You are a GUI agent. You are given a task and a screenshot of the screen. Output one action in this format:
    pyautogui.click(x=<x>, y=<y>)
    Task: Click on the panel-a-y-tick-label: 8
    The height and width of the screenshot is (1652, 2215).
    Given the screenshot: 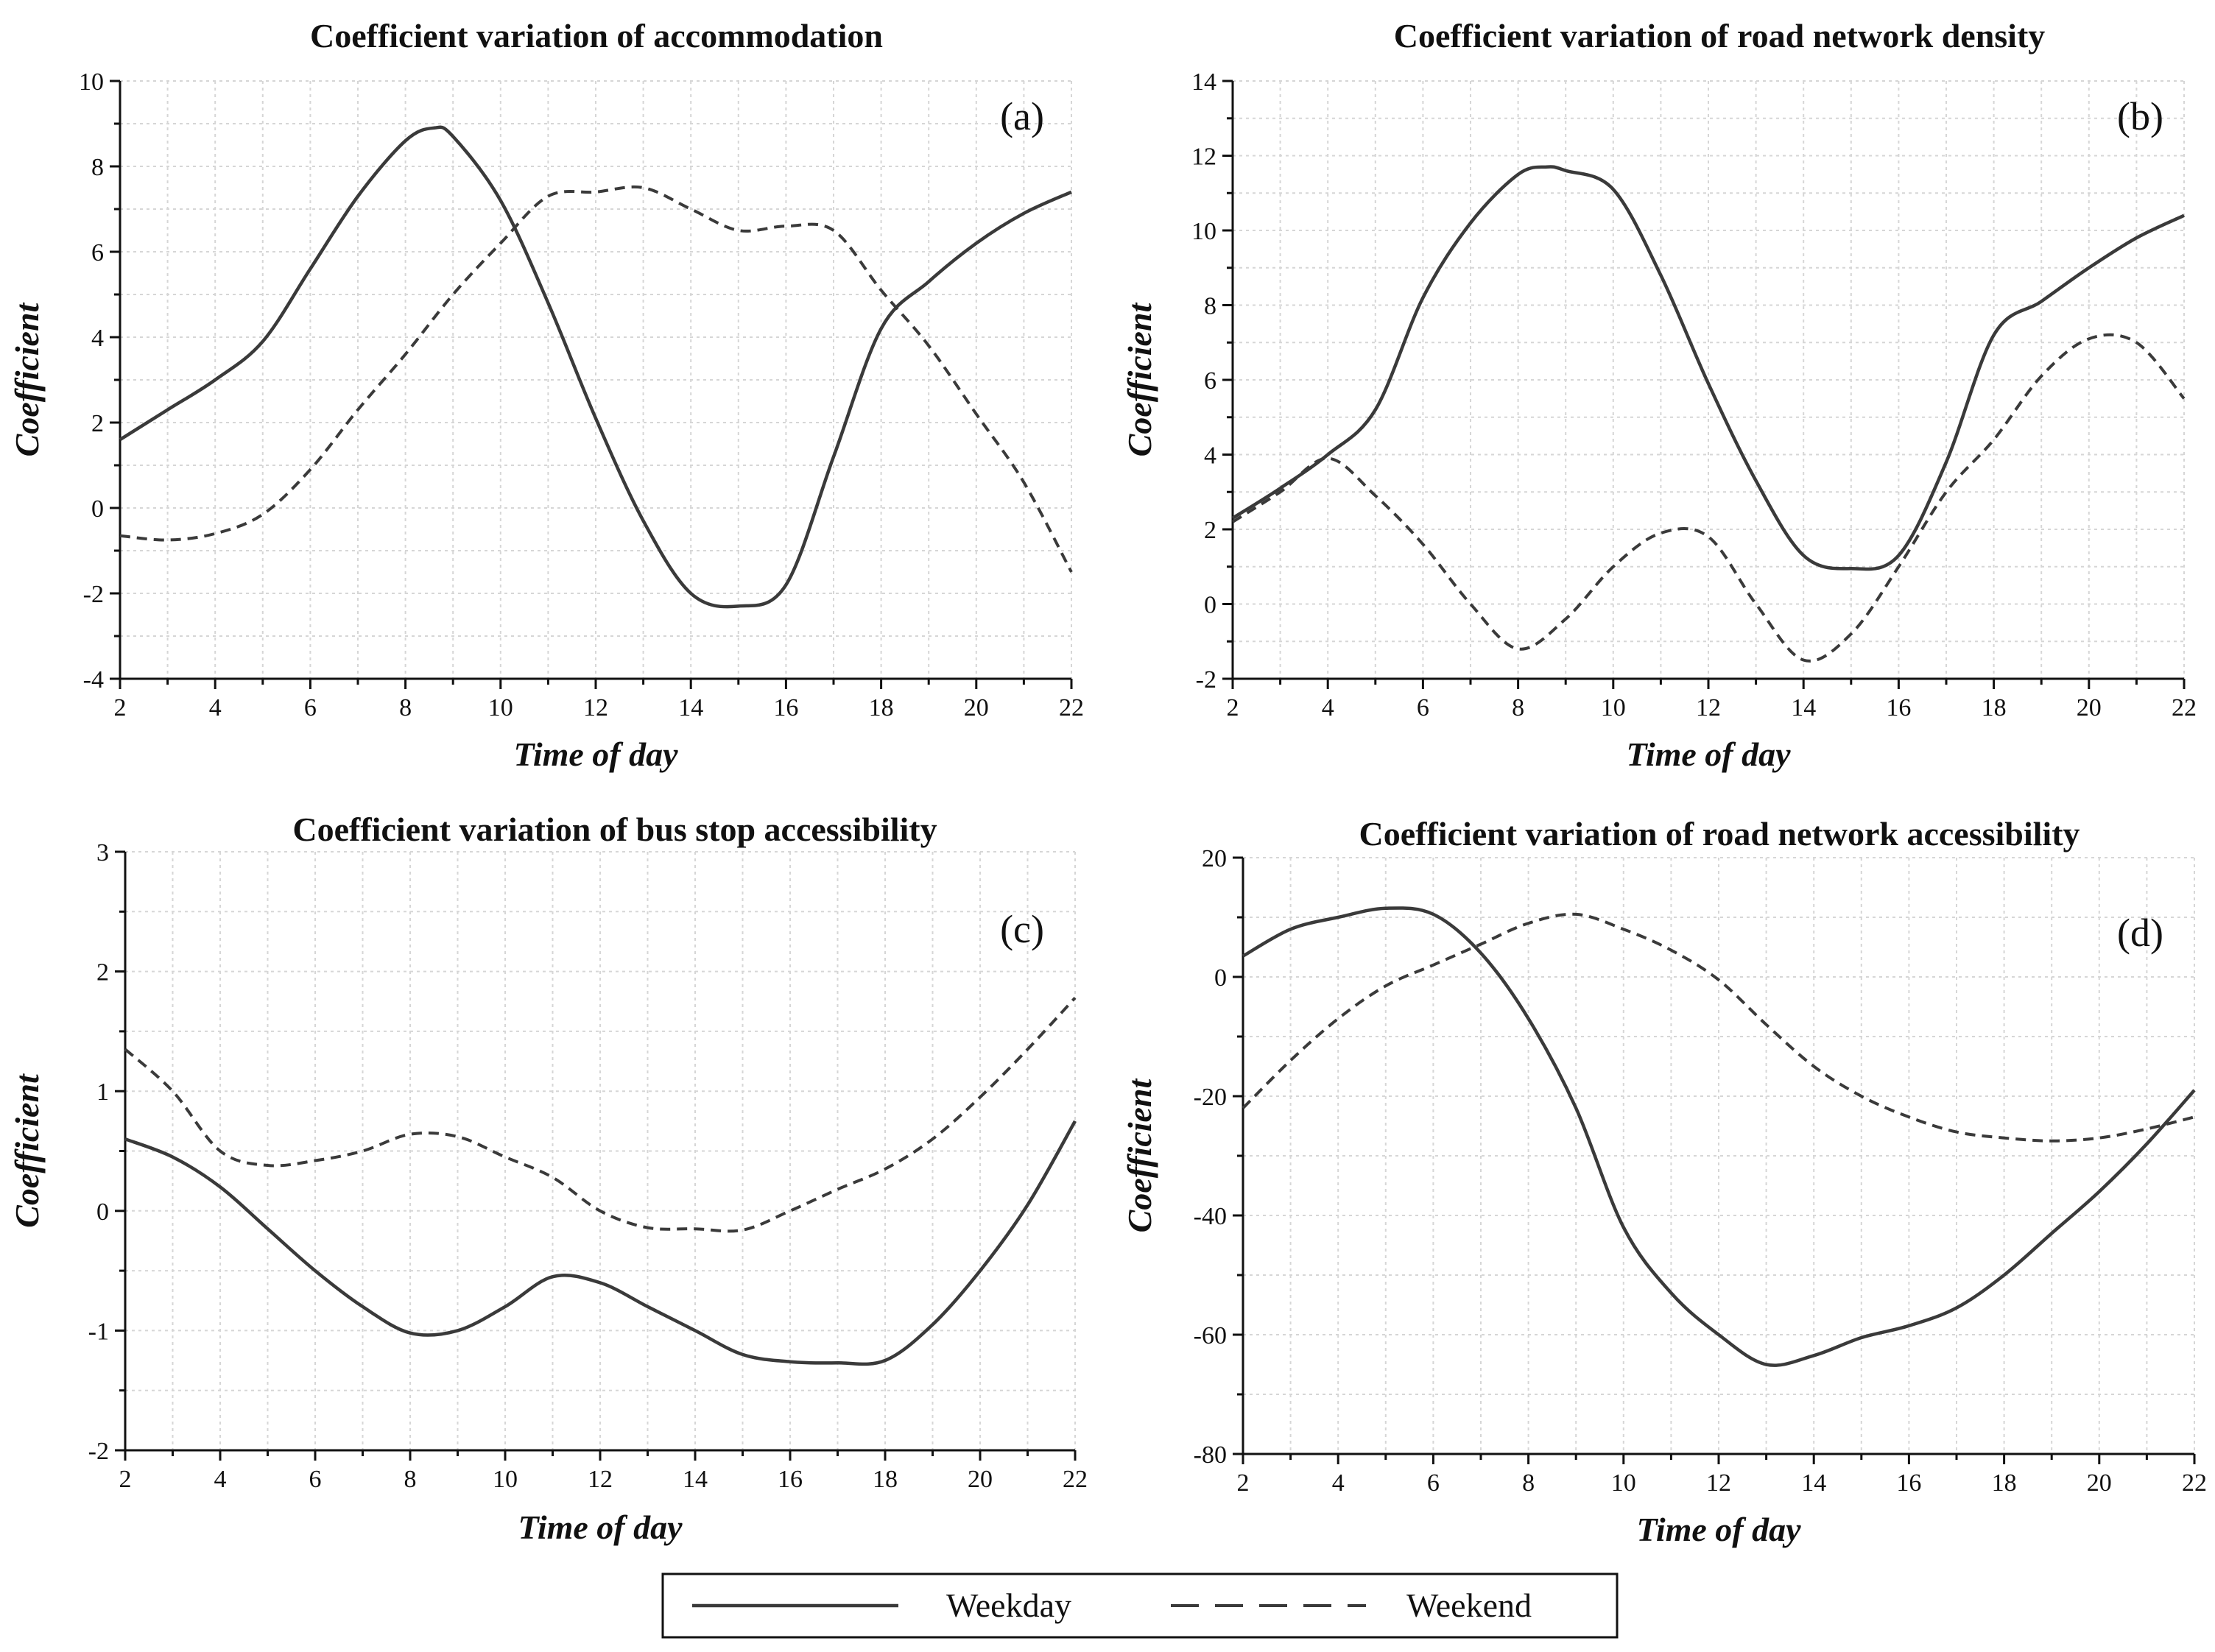 What is the action you would take?
    pyautogui.click(x=97, y=167)
    